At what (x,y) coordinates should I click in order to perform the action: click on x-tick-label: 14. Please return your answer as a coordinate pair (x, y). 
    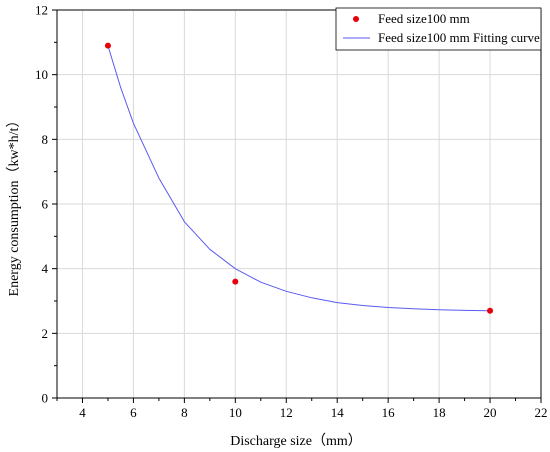
    Looking at the image, I should click on (338, 412).